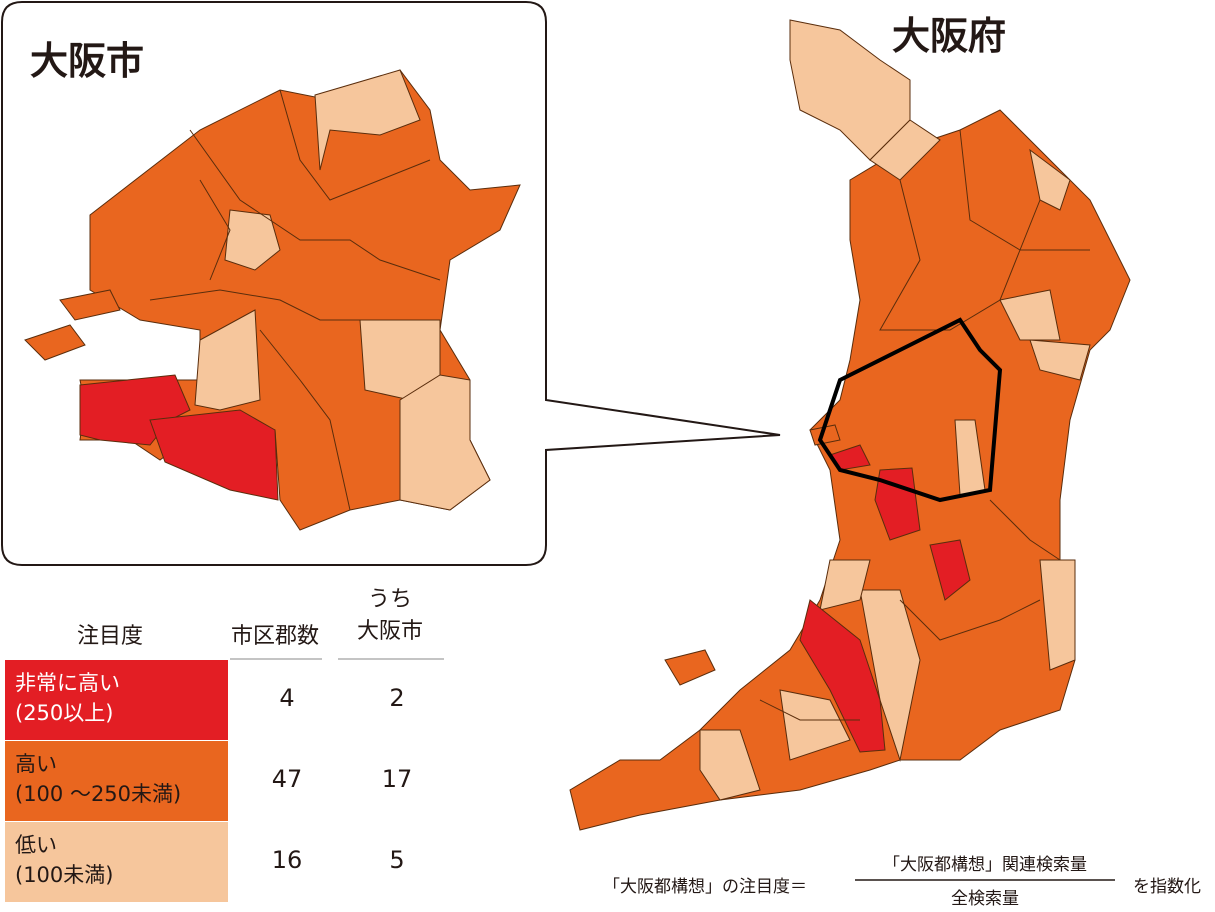  What do you see at coordinates (389, 631) in the screenshot?
I see `header-line: 大阪市` at bounding box center [389, 631].